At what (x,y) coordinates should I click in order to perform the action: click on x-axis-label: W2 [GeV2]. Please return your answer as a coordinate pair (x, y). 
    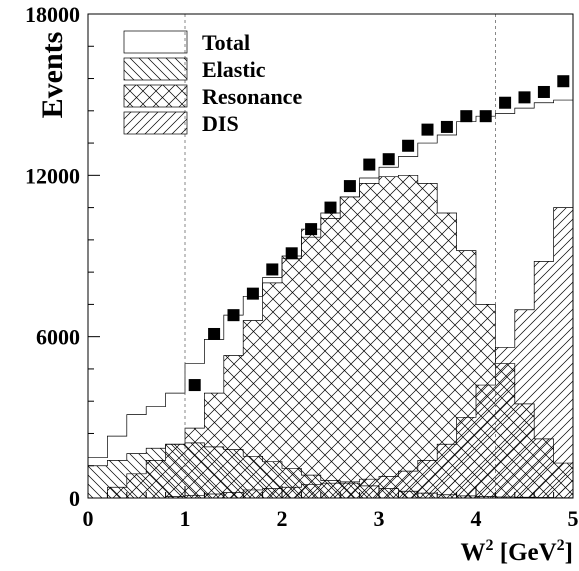
    Looking at the image, I should click on (517, 551).